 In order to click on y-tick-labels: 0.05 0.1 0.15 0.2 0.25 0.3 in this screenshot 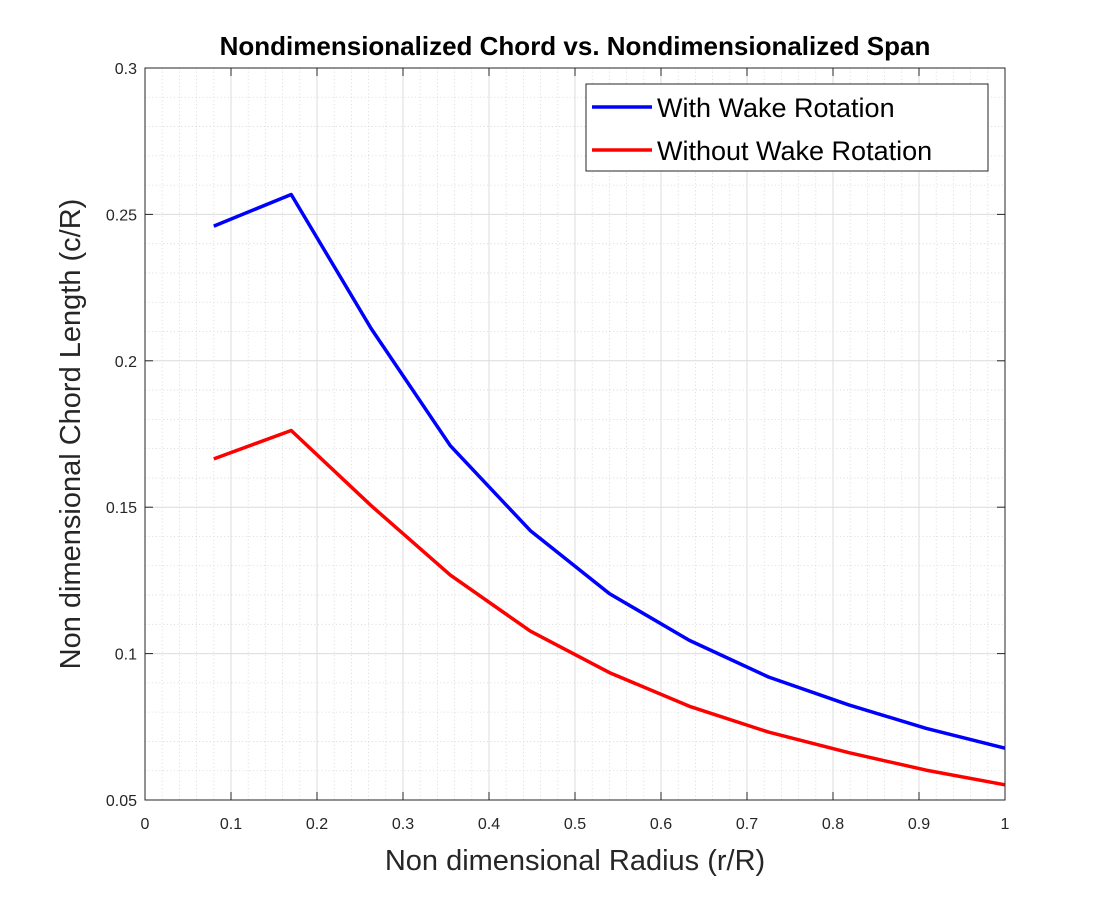, I will do `click(121, 435)`.